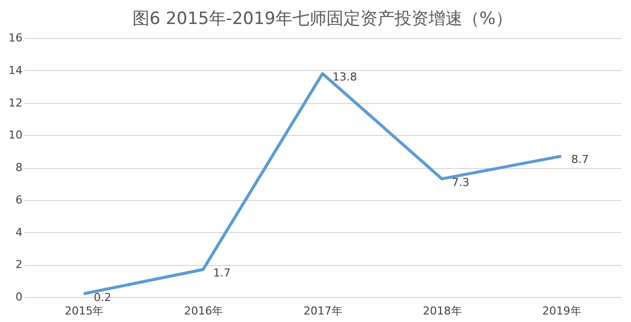 This screenshot has width=631, height=322. What do you see at coordinates (322, 19) in the screenshot?
I see `chart-title: 图6 2015年-2019年七师固定资产投资增速（%）` at bounding box center [322, 19].